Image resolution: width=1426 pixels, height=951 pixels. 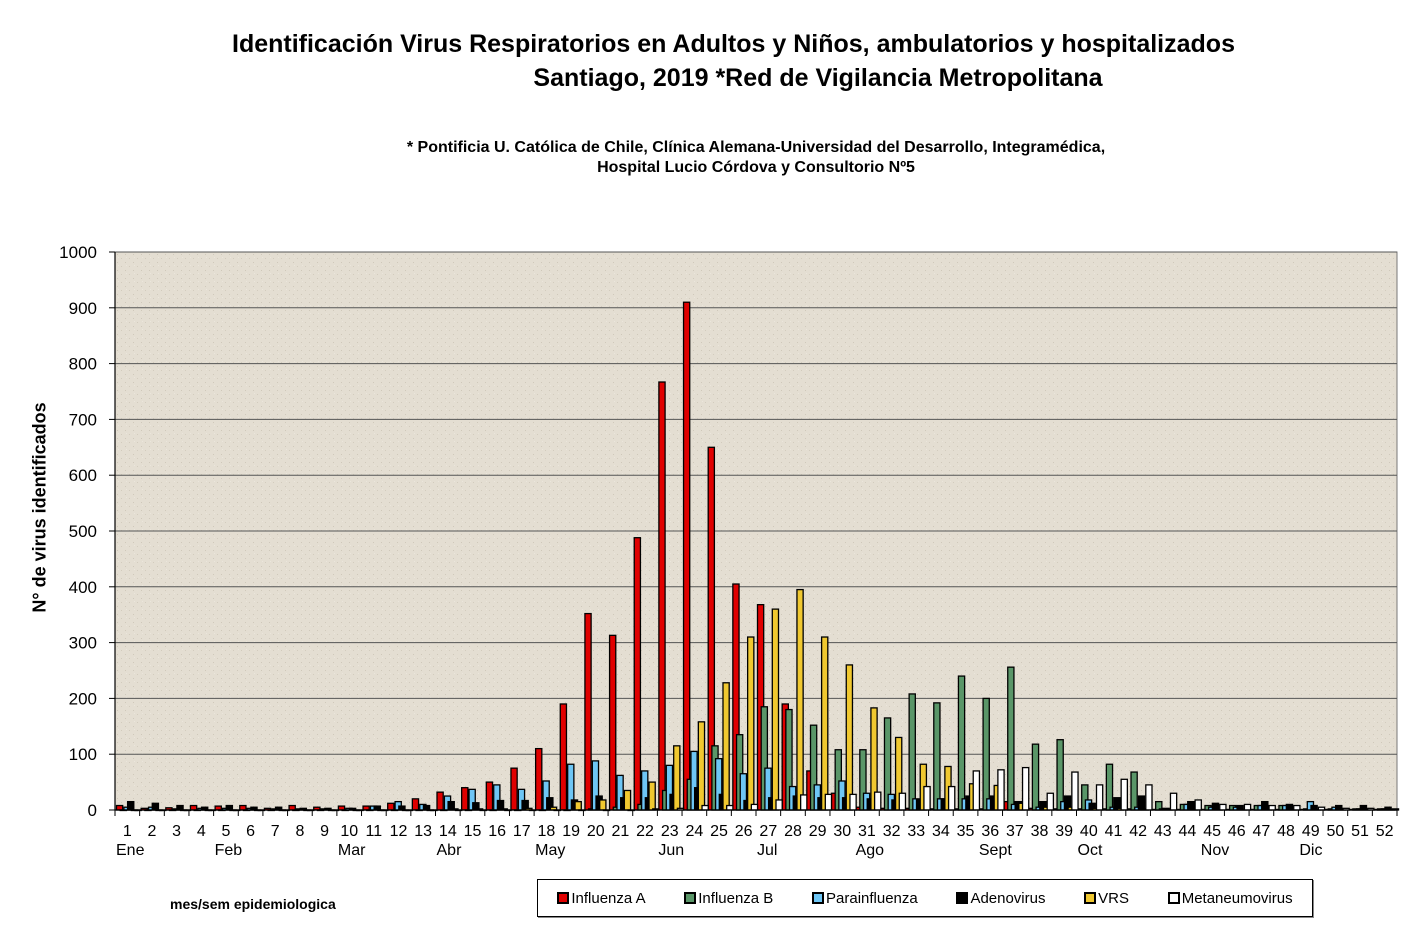 I want to click on x-tick-label: 31, so click(x=867, y=831).